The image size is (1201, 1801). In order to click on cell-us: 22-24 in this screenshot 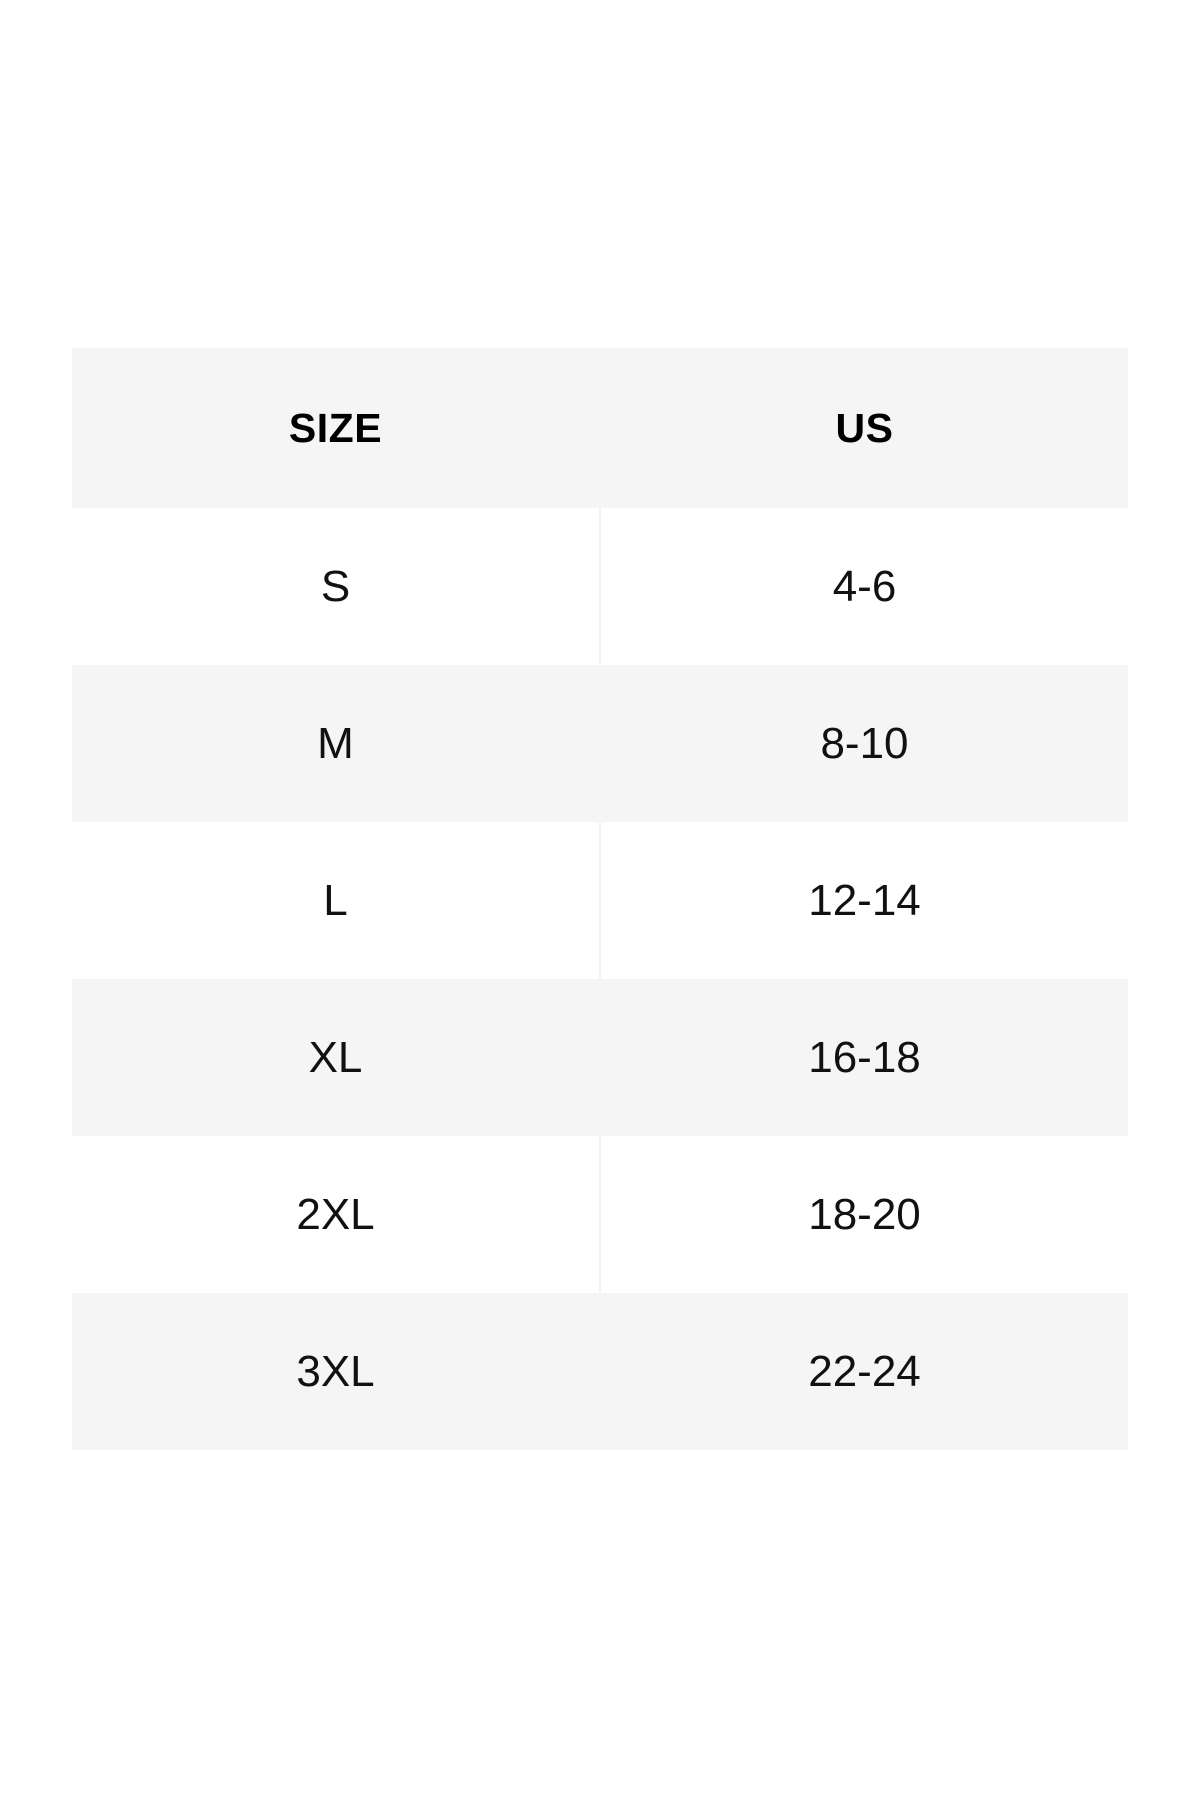, I will do `click(864, 1371)`.